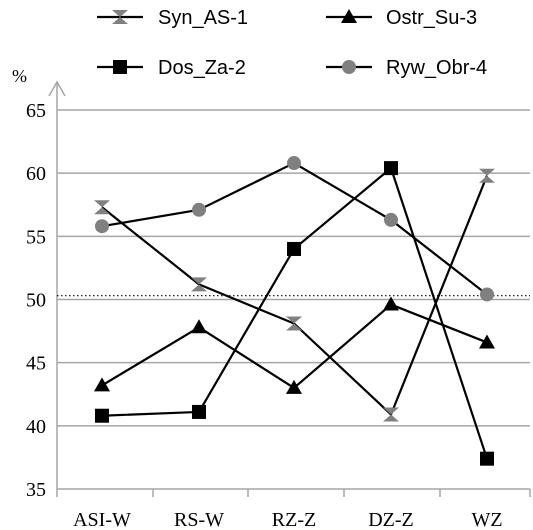 Image resolution: width=533 pixels, height=530 pixels. I want to click on legend: Syn_AS-1 Ostr_Su-3 Dos_Za-2 Ryw_Obr-4, so click(292, 43).